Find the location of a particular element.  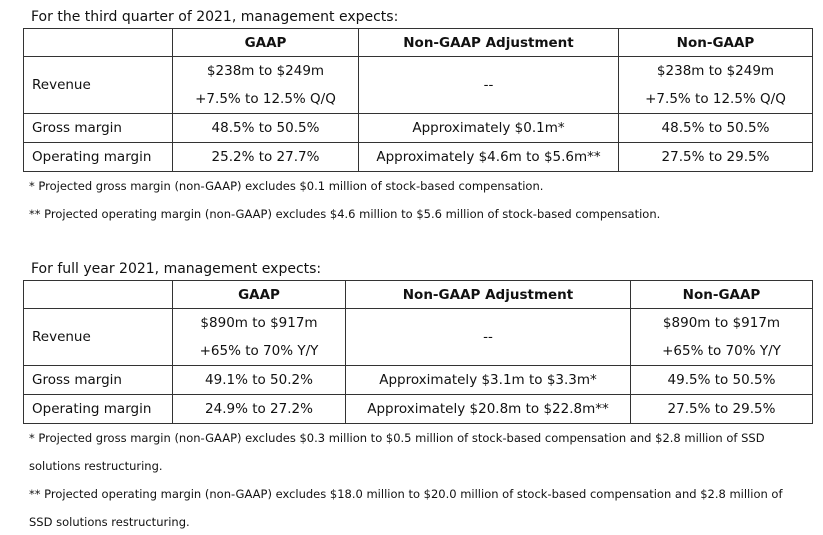

cell-line: Approximately $3.1m to $3.3m* is located at coordinates (488, 380).